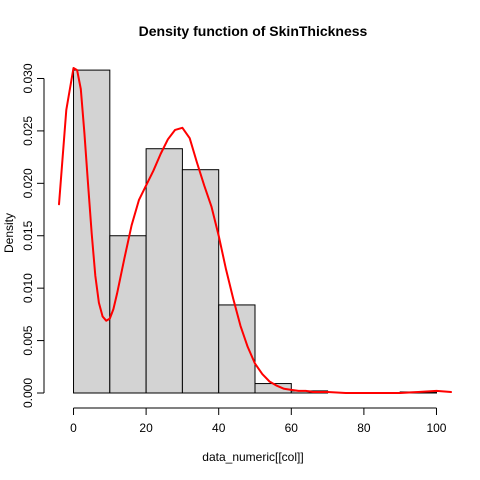  I want to click on y-tick-label: 0.025, so click(28, 131).